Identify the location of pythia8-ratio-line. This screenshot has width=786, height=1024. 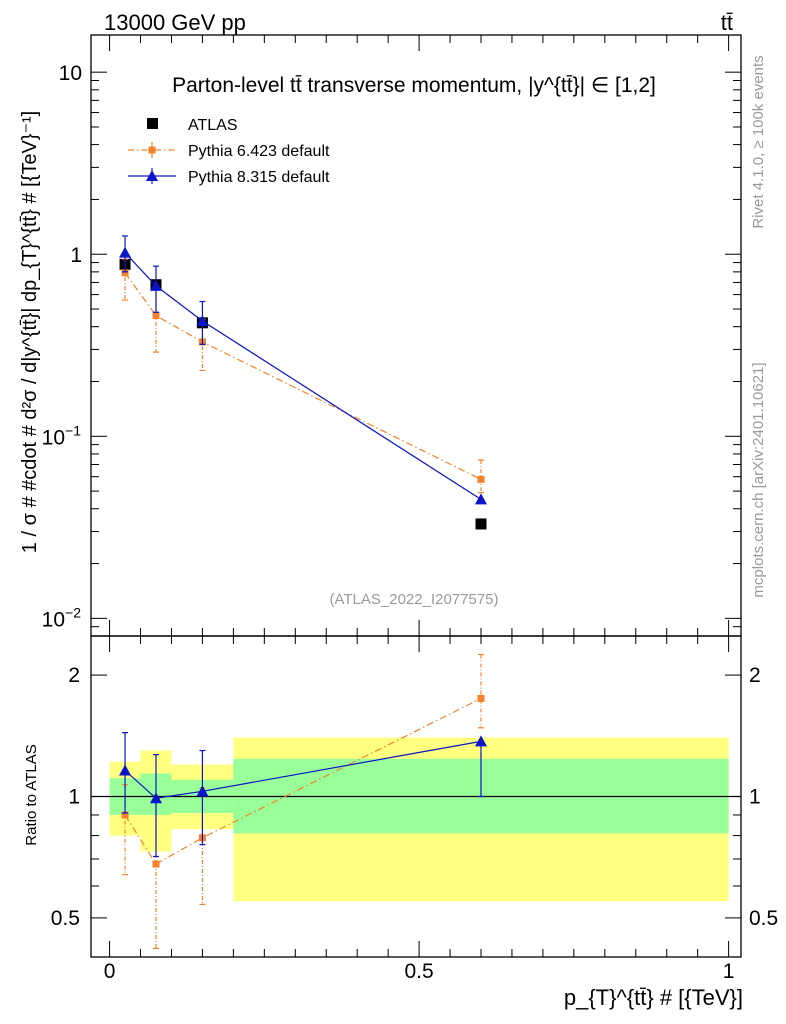
(303, 769).